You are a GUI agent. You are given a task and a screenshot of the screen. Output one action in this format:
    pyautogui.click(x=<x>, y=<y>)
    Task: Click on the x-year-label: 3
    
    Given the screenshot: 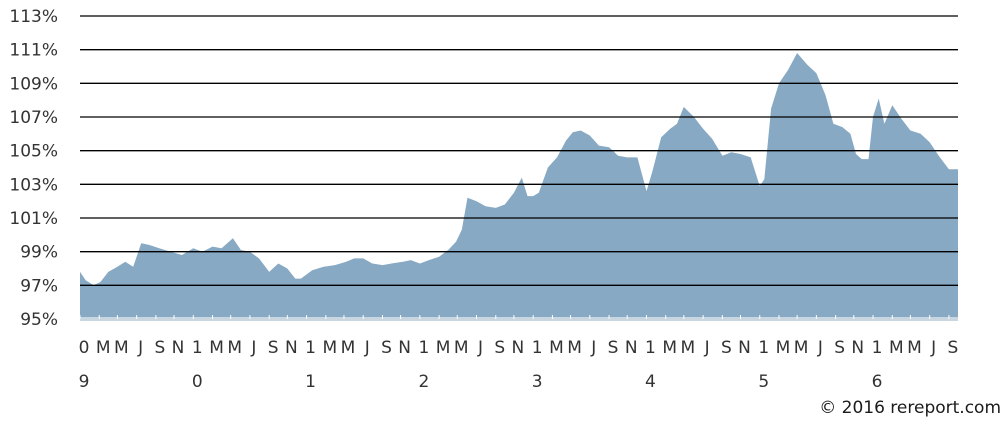 What is the action you would take?
    pyautogui.click(x=537, y=382)
    